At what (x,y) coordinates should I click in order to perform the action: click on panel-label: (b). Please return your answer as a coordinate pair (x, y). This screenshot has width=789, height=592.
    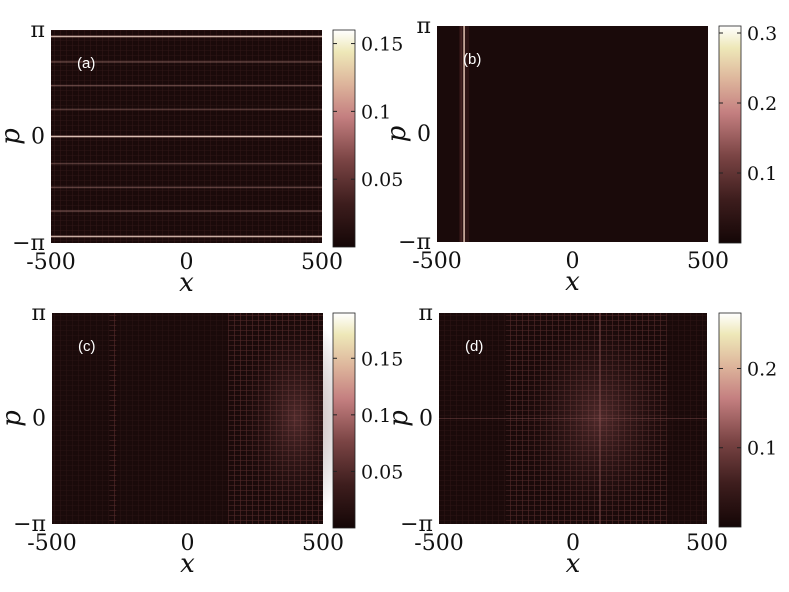
    Looking at the image, I should click on (472, 59).